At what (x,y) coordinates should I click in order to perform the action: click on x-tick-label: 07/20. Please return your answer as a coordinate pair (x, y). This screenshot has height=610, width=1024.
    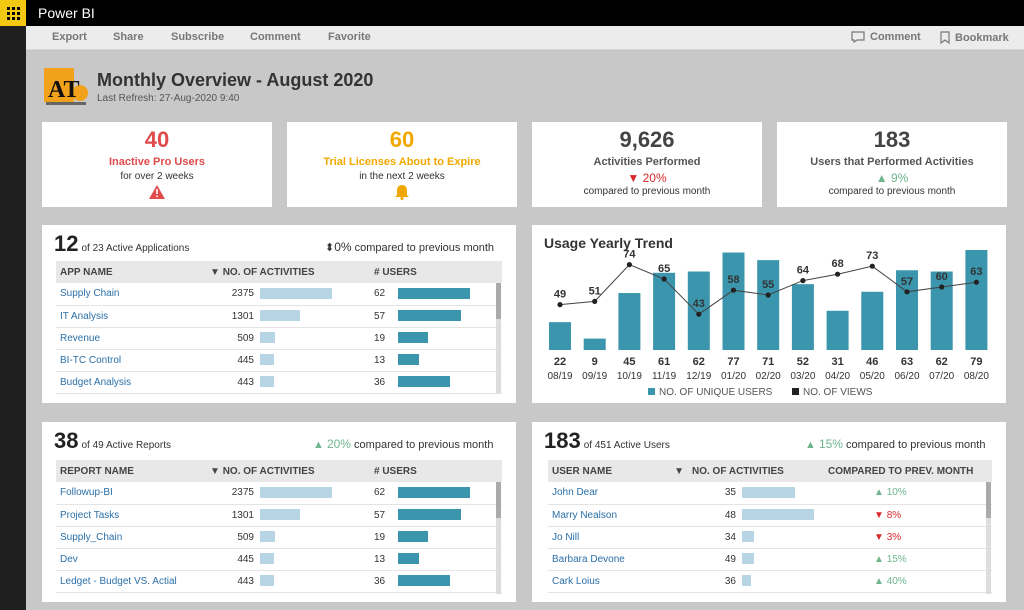
    Looking at the image, I should click on (941, 376).